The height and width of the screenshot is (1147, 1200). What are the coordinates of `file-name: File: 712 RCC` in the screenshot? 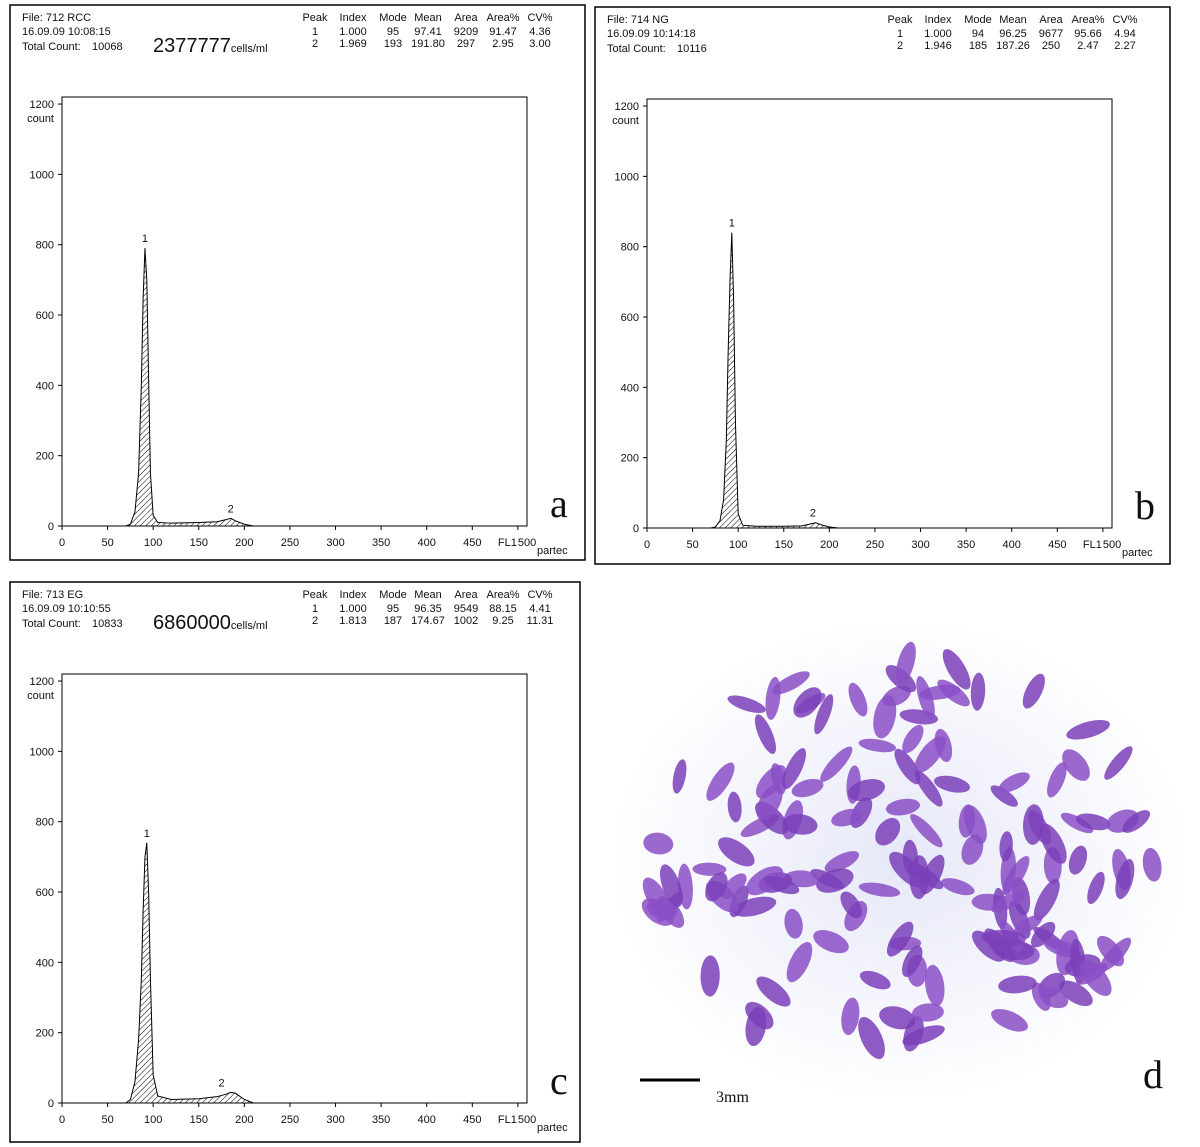 It's located at (56, 18).